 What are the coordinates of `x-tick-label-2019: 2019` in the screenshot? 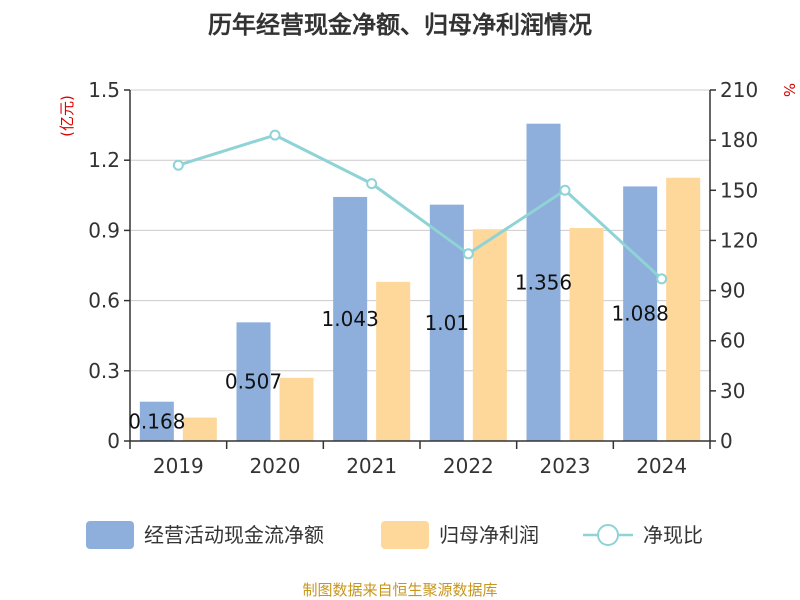 It's located at (178, 466).